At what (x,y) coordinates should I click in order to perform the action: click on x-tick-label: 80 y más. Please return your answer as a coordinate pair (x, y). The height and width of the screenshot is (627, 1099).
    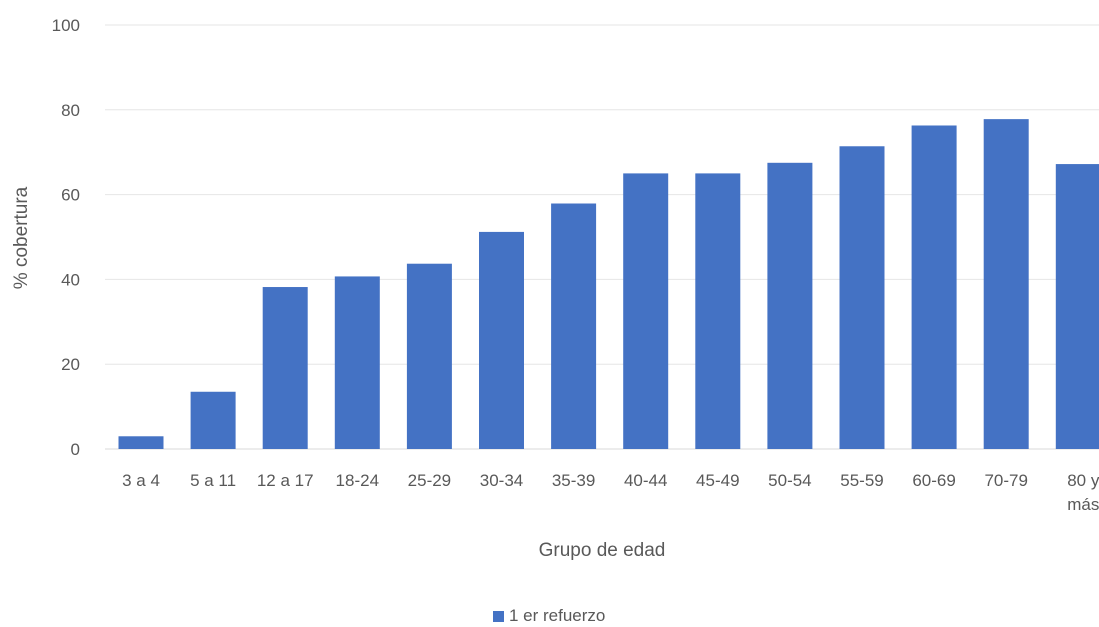
    Looking at the image, I should click on (1083, 492).